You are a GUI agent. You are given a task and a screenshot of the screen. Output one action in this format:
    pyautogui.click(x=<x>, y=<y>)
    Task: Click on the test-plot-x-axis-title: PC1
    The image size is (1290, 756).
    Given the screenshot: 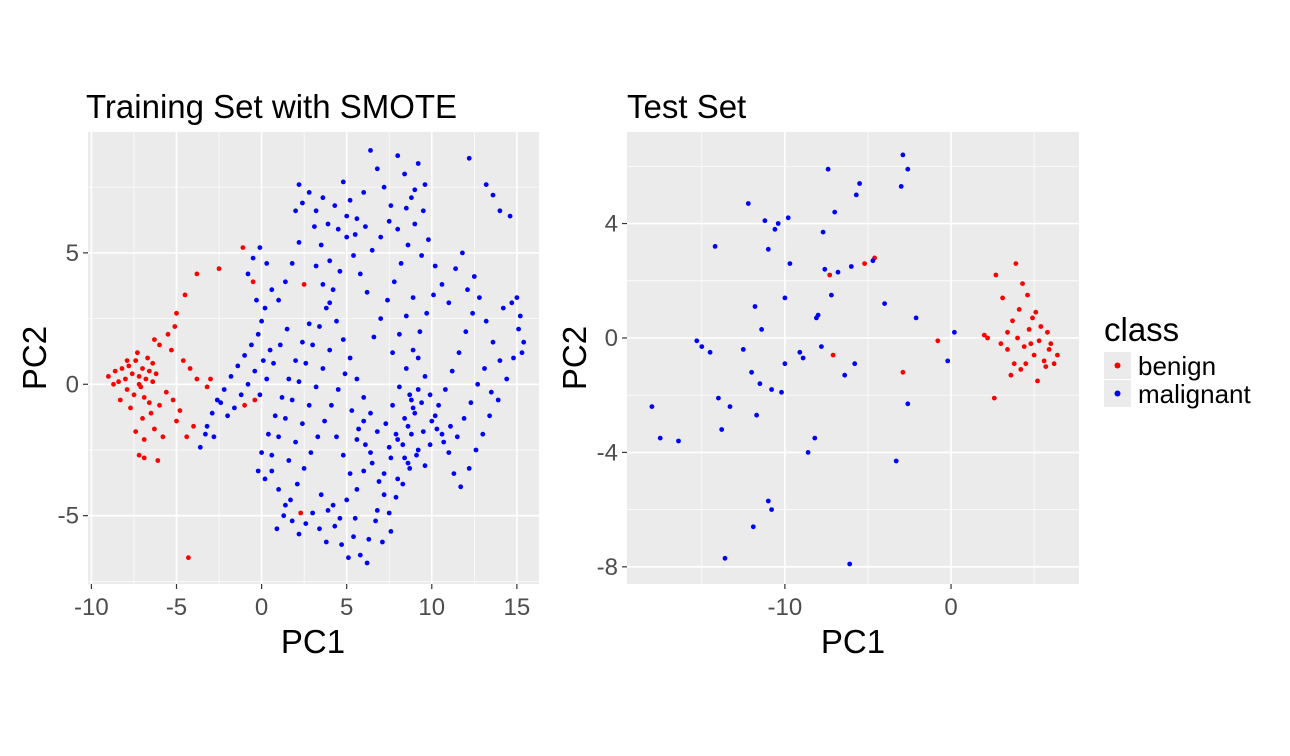 What is the action you would take?
    pyautogui.click(x=853, y=641)
    